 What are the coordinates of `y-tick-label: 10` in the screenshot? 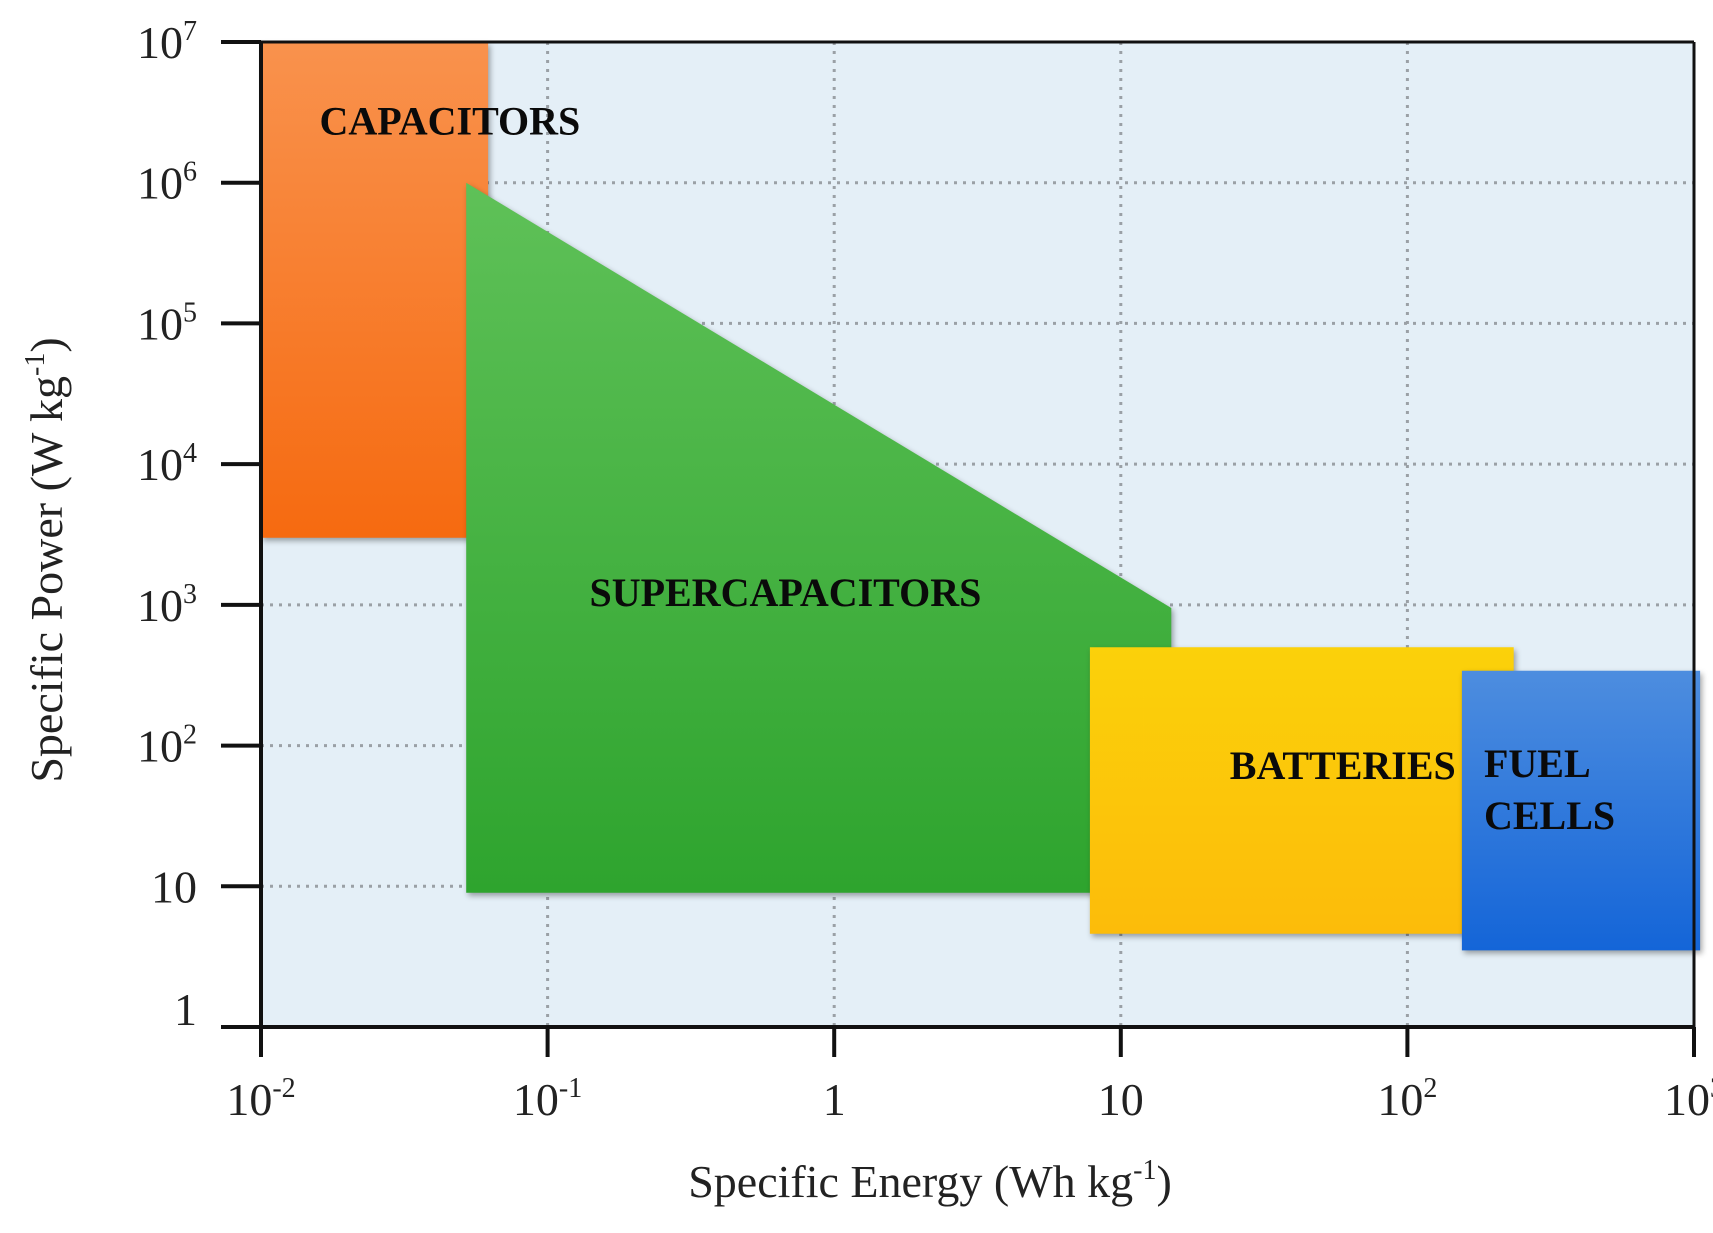 It's located at (174, 886).